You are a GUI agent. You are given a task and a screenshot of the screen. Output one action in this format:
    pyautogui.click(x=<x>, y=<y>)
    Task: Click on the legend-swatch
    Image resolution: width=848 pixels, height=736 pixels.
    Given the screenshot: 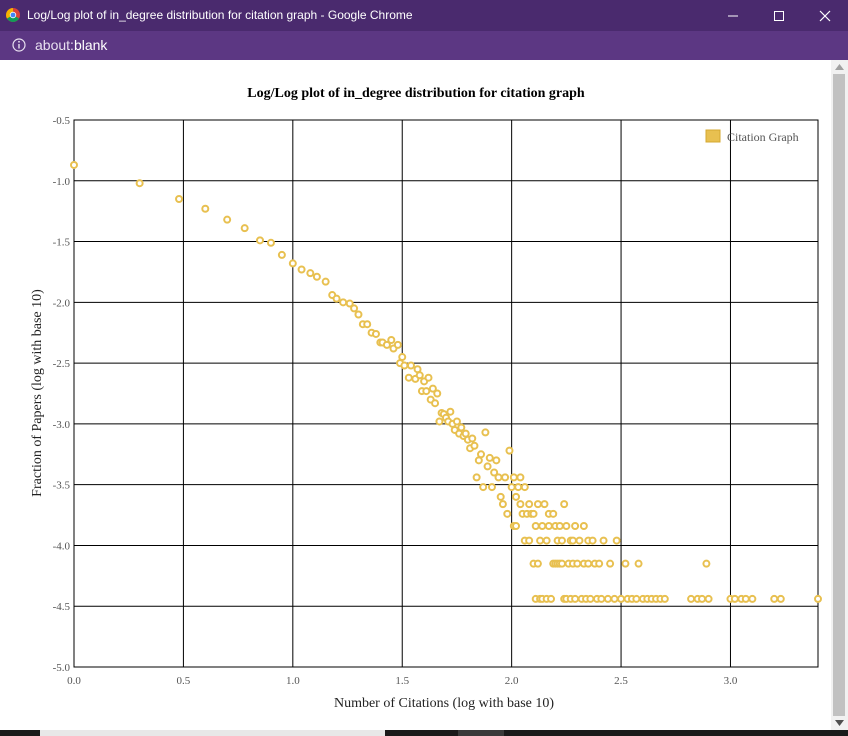 What is the action you would take?
    pyautogui.click(x=713, y=136)
    